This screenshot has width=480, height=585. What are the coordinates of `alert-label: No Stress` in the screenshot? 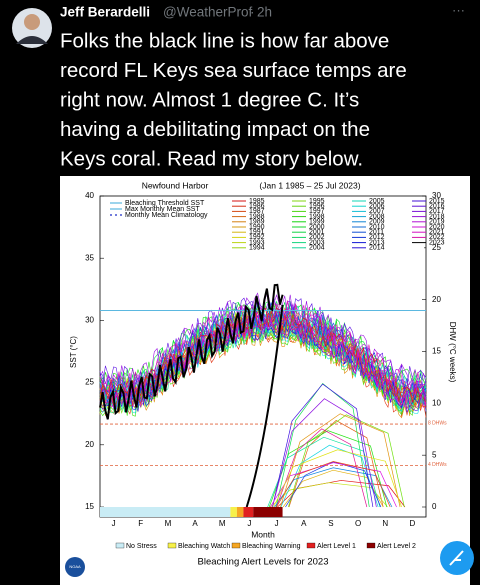 It's located at (141, 546).